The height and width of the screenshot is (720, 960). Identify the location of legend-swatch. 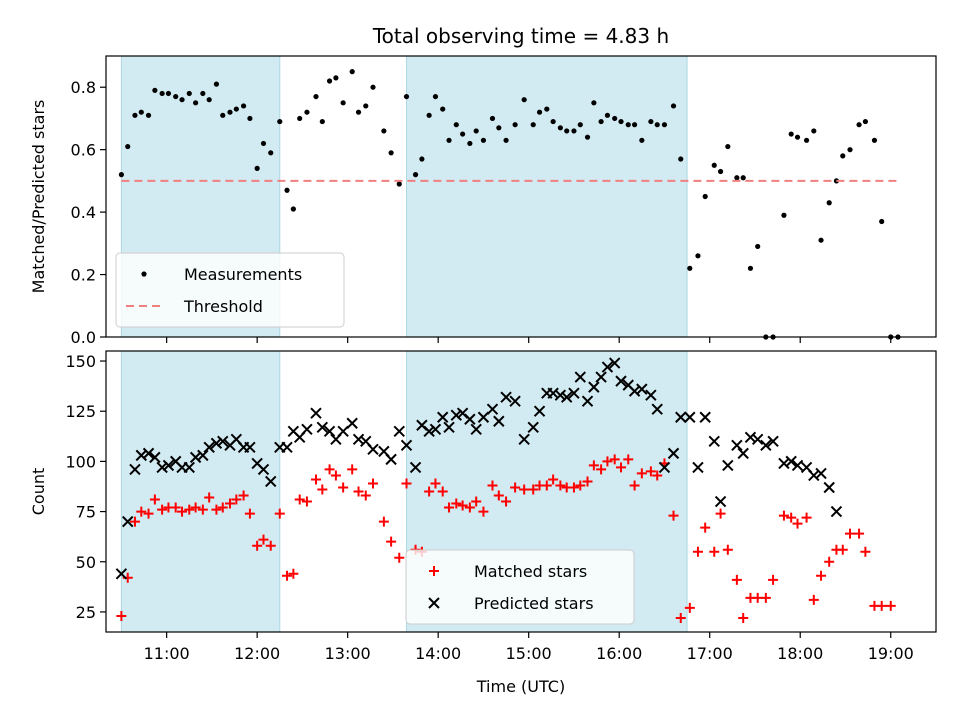
(144, 274).